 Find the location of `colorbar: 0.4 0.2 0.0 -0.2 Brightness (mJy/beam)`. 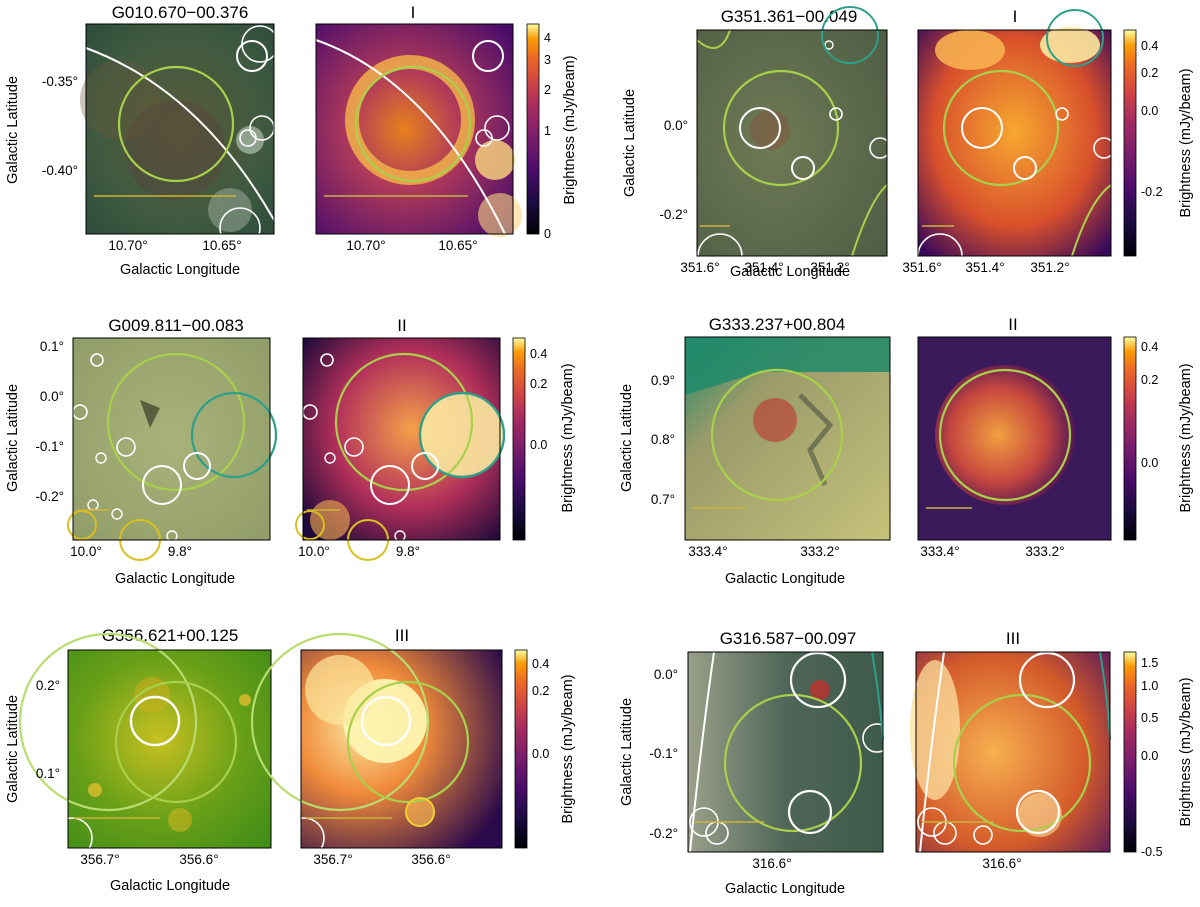

colorbar: 0.4 0.2 0.0 -0.2 Brightness (mJy/beam) is located at coordinates (1158, 143).